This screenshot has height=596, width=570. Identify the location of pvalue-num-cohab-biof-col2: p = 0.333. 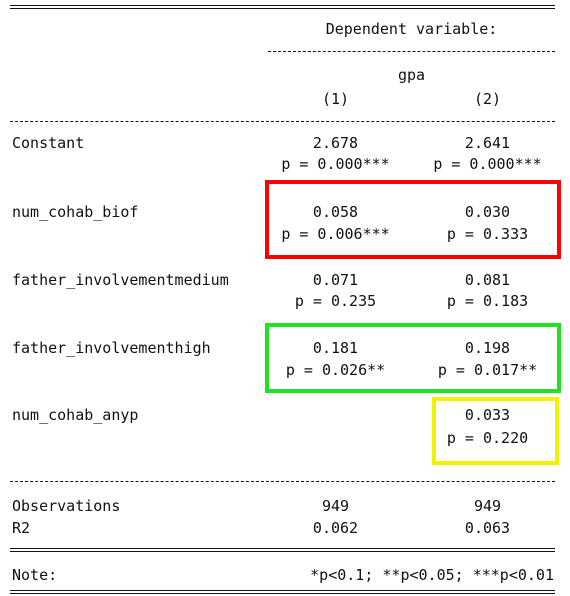
(487, 234).